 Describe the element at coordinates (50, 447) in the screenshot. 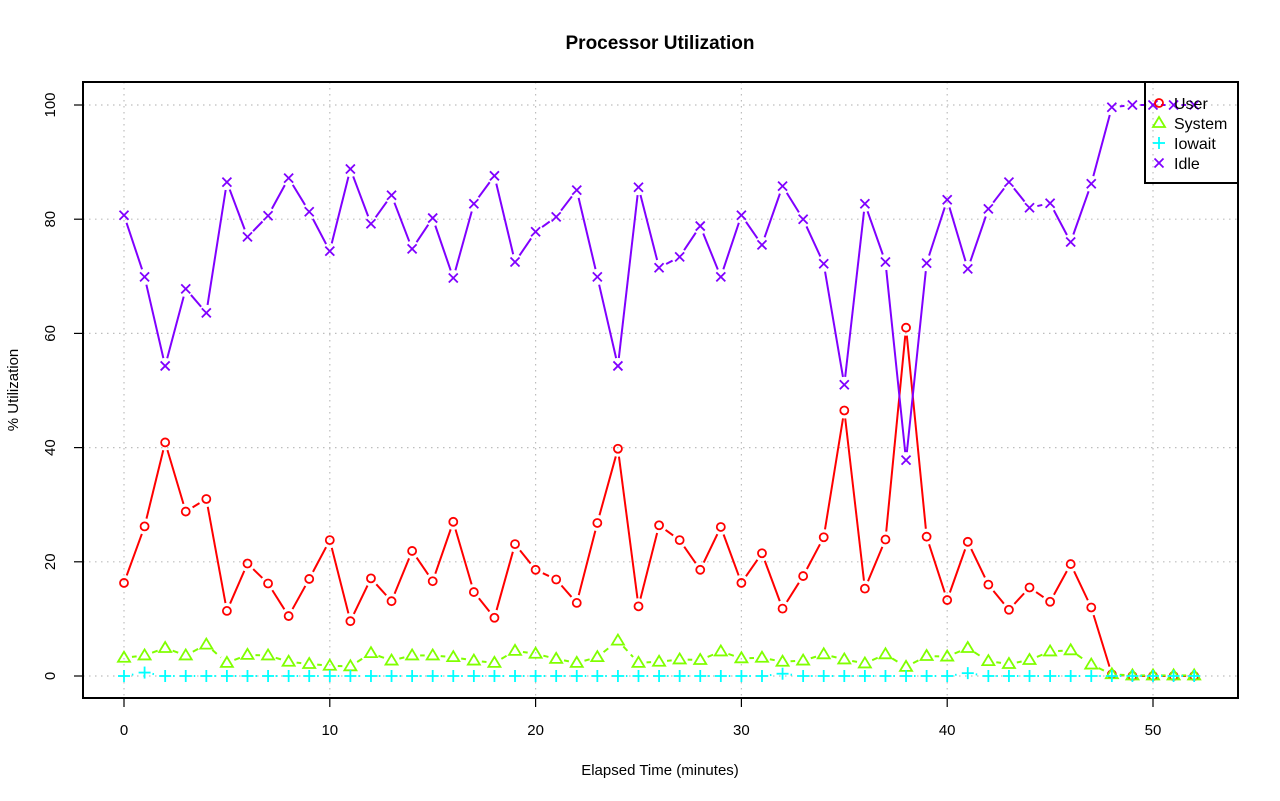

I see `y-tick-label: 40` at that location.